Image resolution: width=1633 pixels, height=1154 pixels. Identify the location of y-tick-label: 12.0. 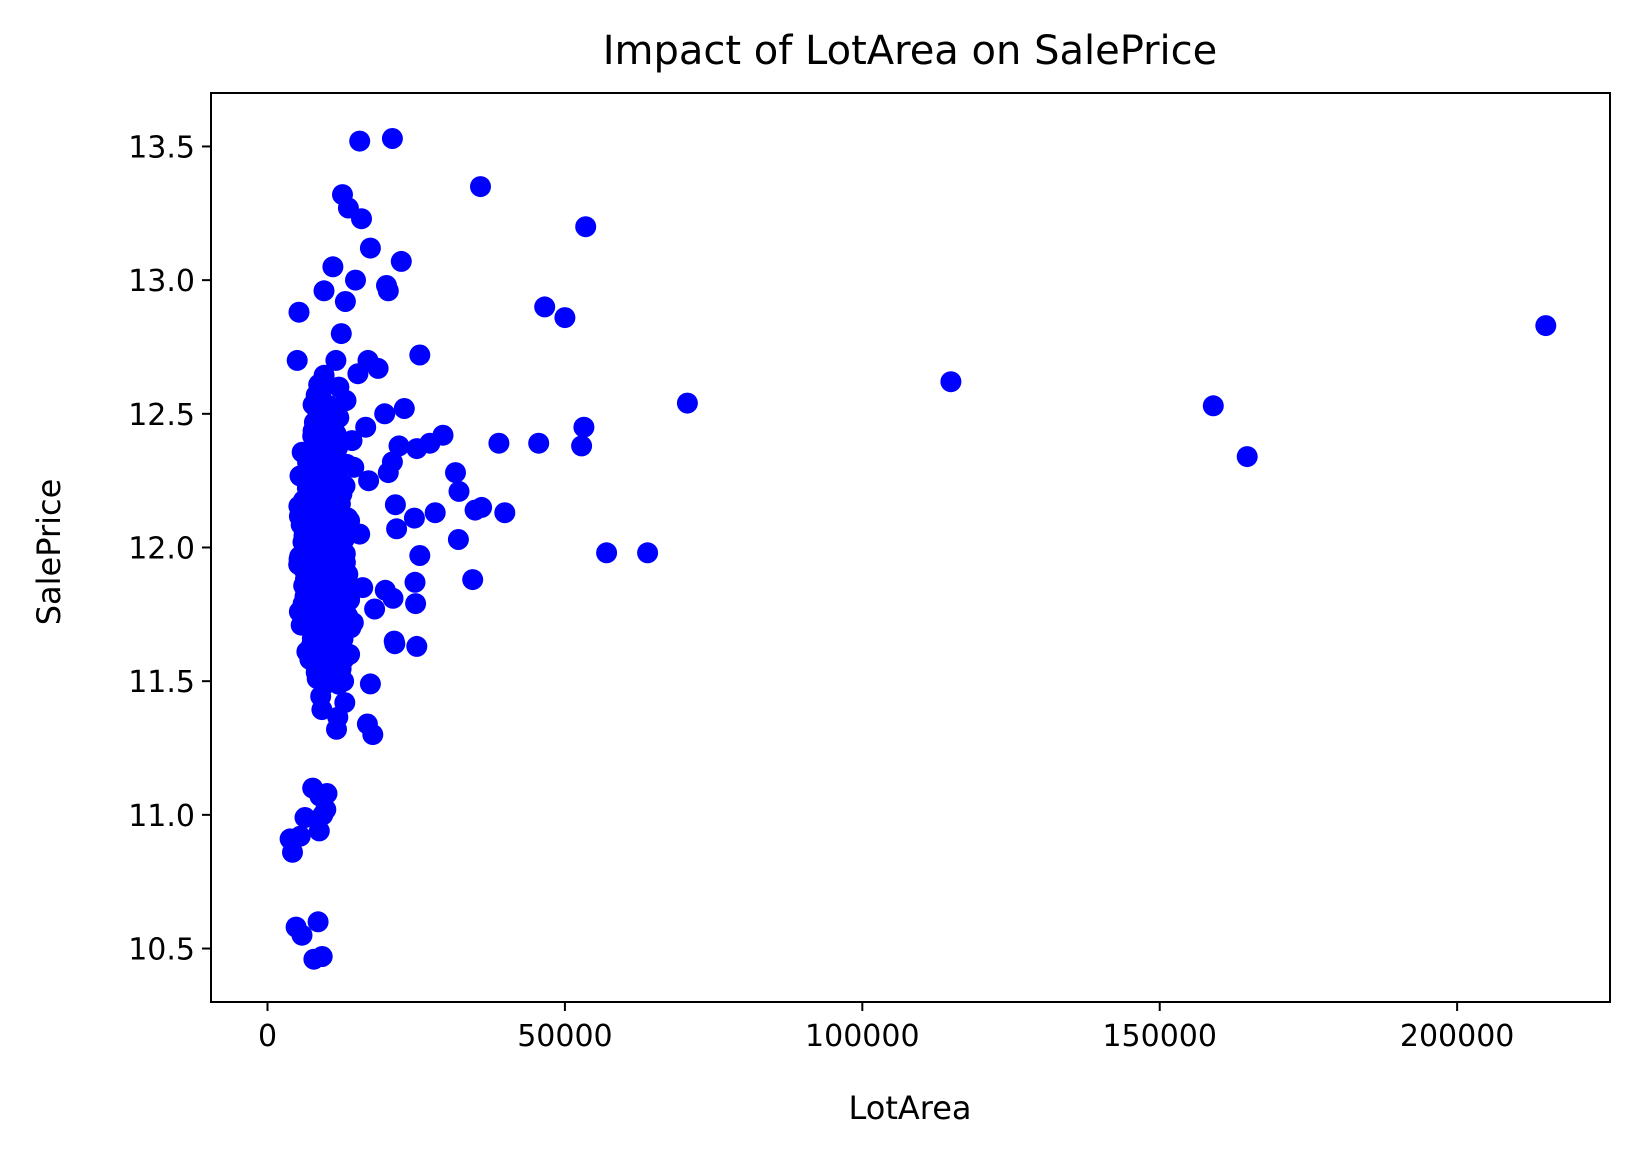
(161, 549).